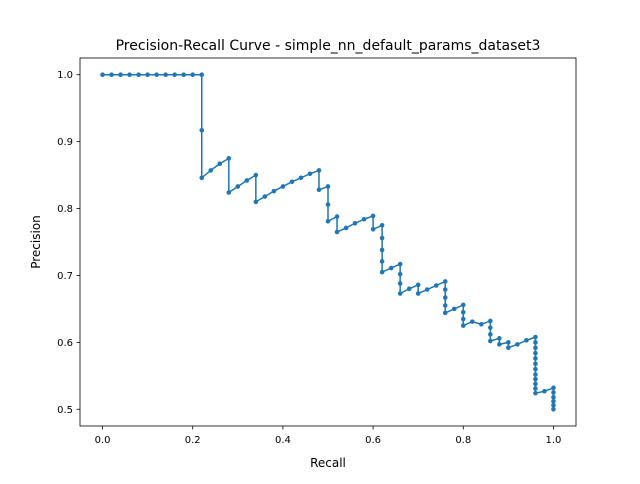 The width and height of the screenshot is (640, 484). Describe the element at coordinates (65, 276) in the screenshot. I see `y-tick-label: 0.7` at that location.